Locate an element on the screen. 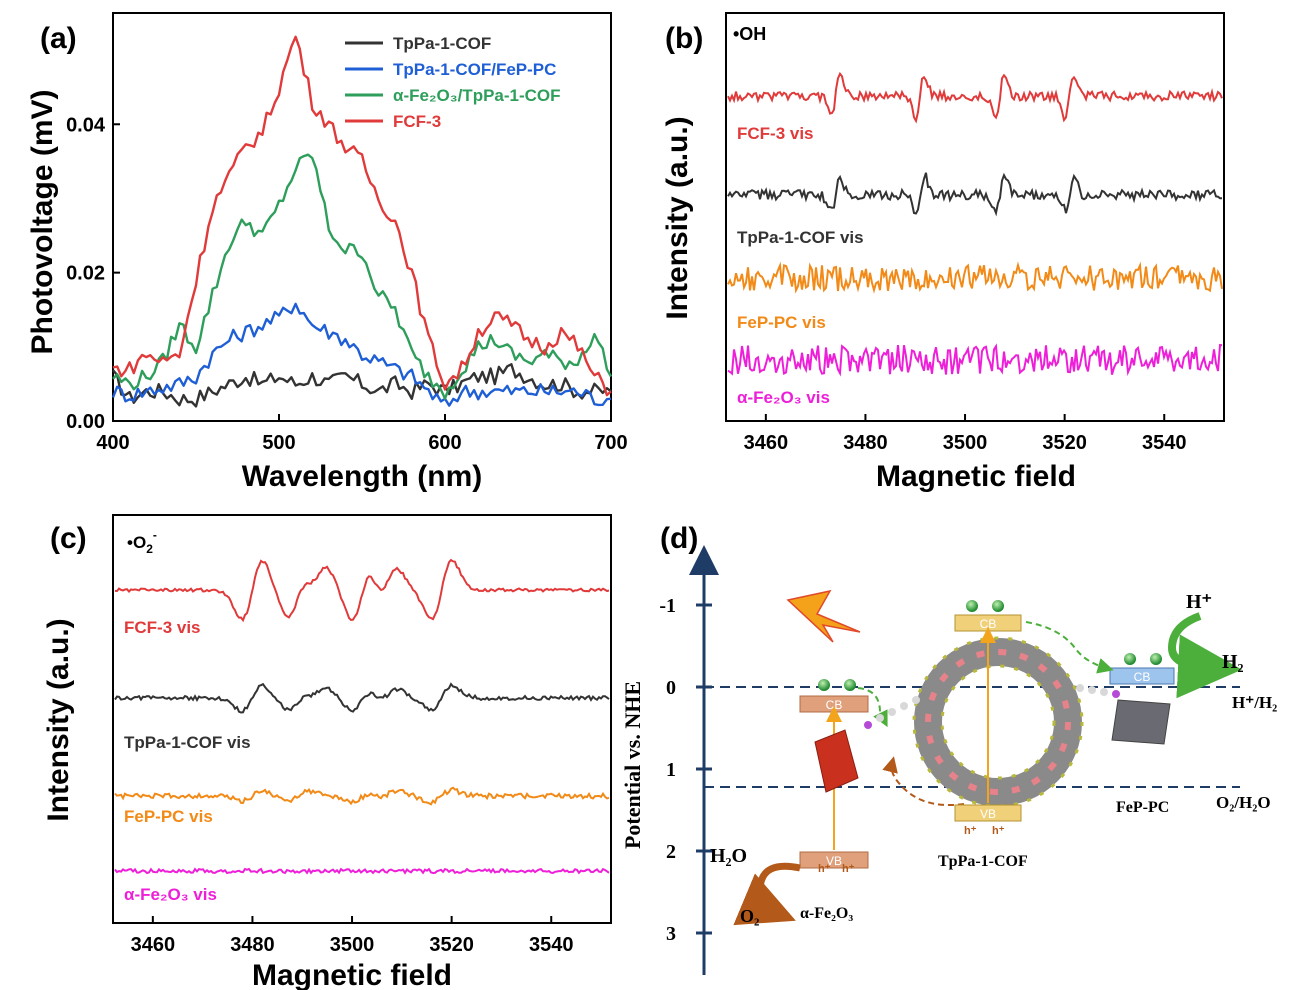 The height and width of the screenshot is (990, 1293). cof-vb-label: VB is located at coordinates (988, 814).